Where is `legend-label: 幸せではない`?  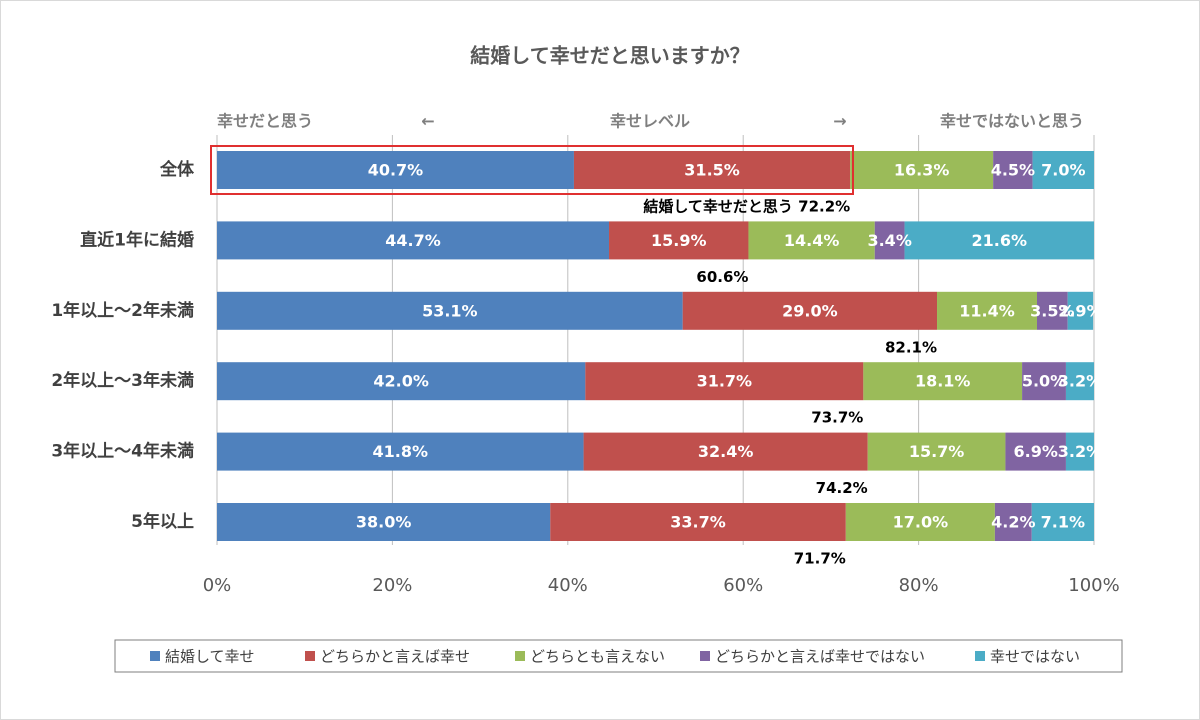 legend-label: 幸せではない is located at coordinates (1035, 657).